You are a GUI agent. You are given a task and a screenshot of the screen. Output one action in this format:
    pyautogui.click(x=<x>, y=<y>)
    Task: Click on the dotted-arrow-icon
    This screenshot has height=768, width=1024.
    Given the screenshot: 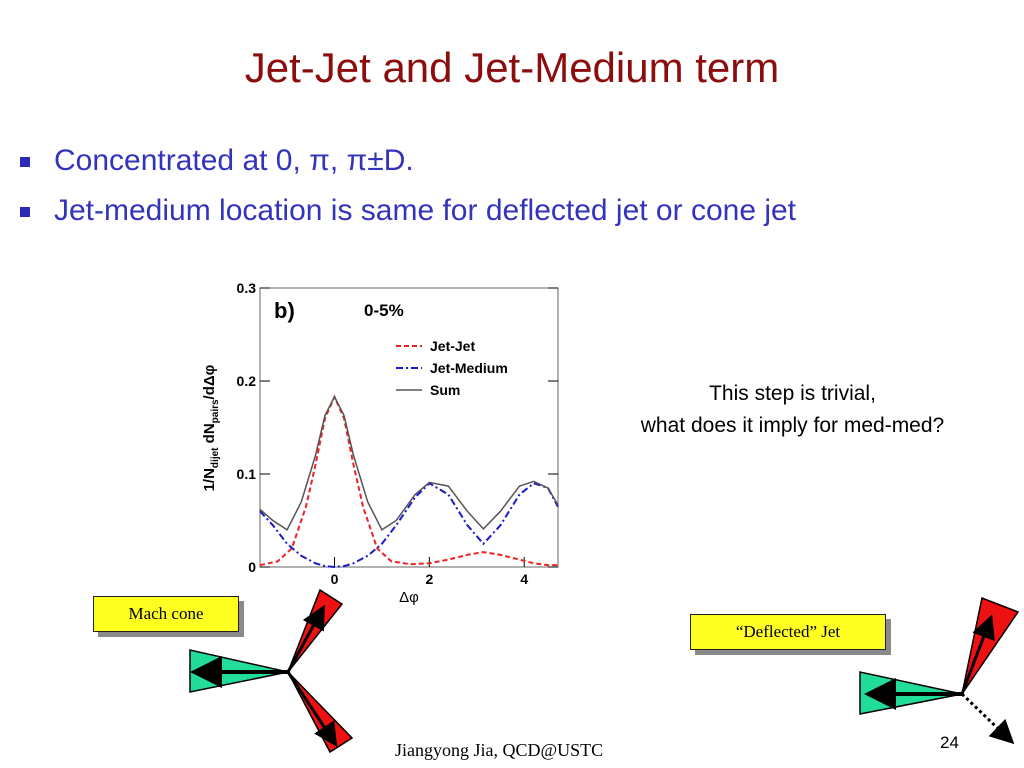 What is the action you would take?
    pyautogui.click(x=987, y=718)
    